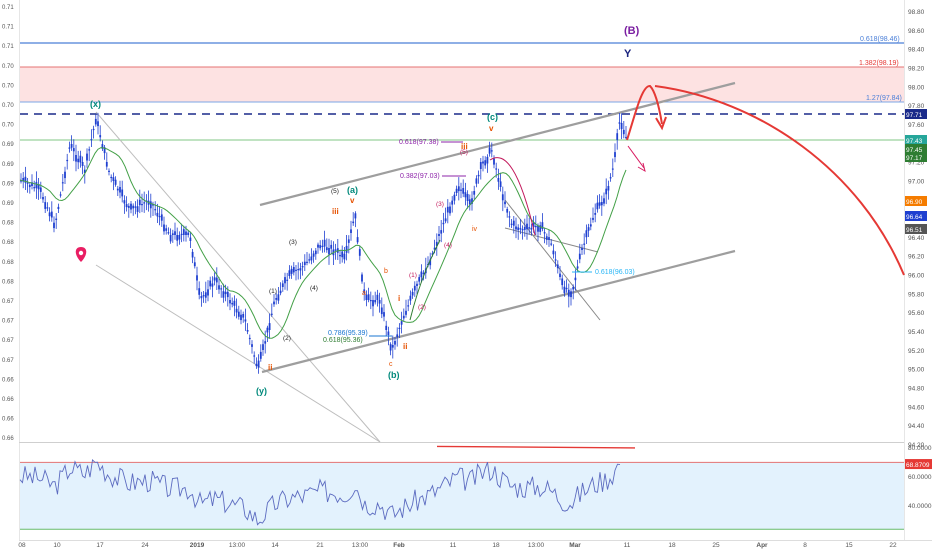 The width and height of the screenshot is (932, 550). Describe the element at coordinates (920, 506) in the screenshot. I see `oscillator-tick: 40.0000` at that location.